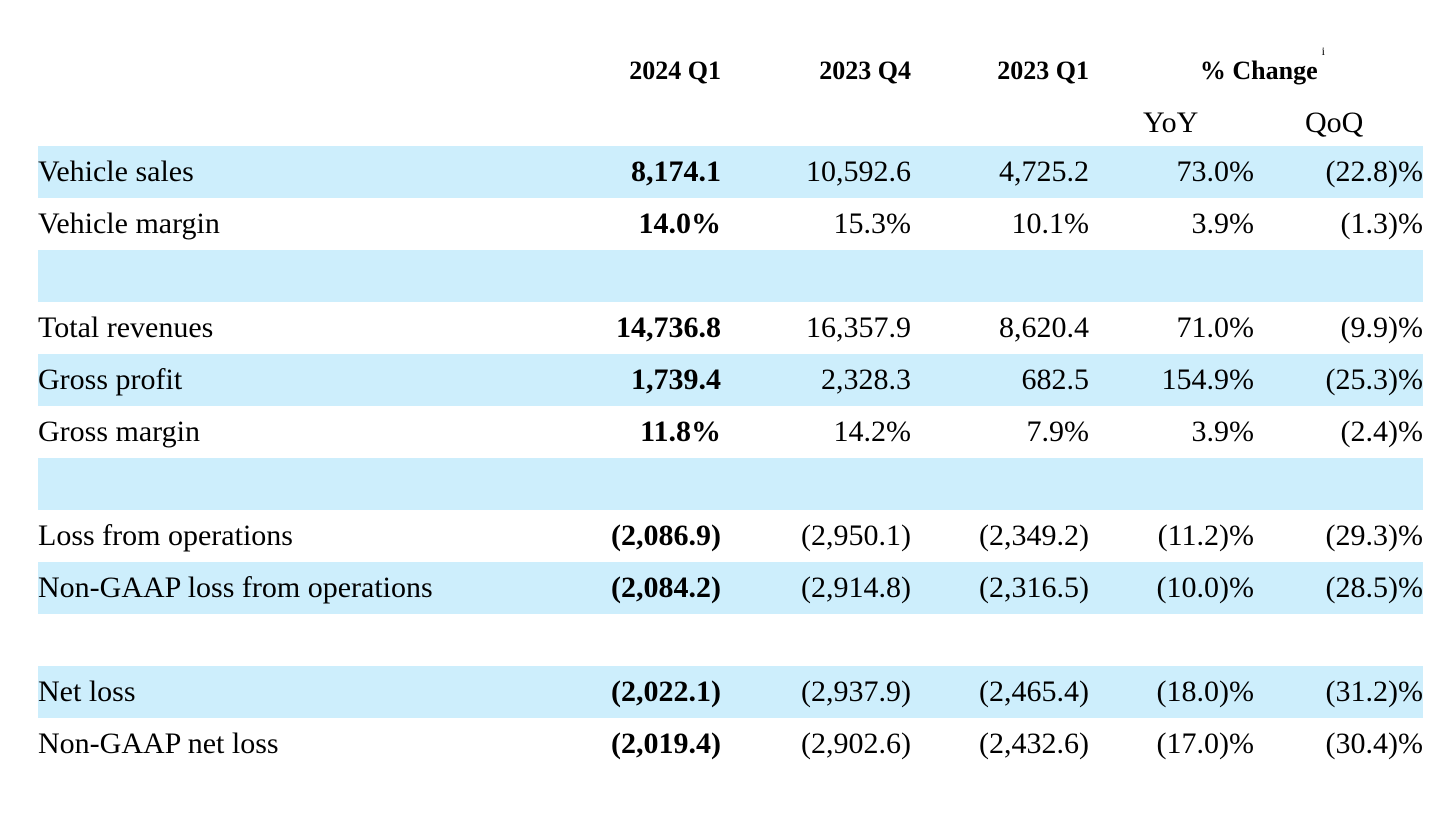  Describe the element at coordinates (1000, 380) in the screenshot. I see `cell-2023-q1: 682.5` at that location.